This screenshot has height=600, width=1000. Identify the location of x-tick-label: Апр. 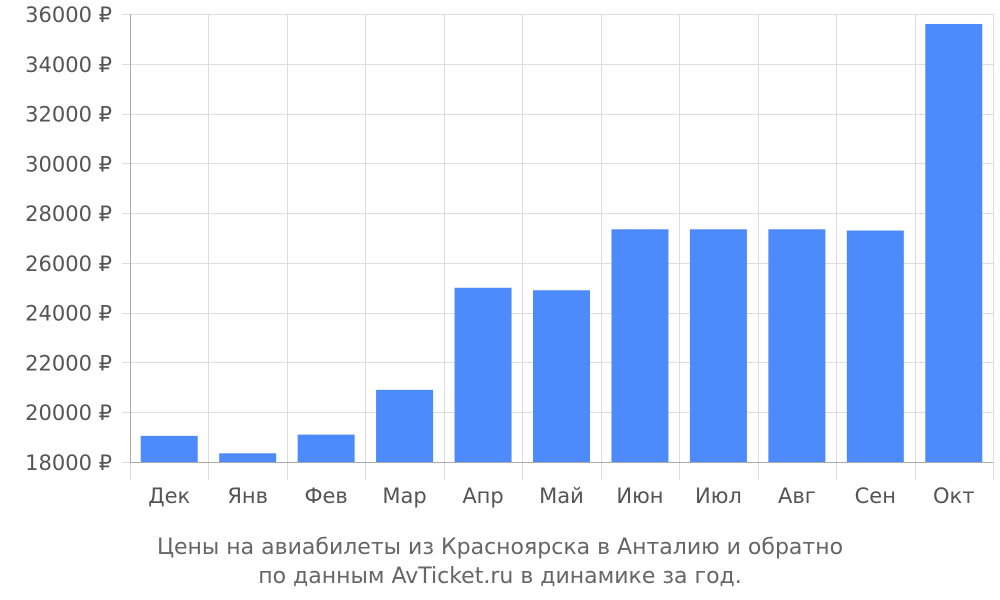
(482, 496).